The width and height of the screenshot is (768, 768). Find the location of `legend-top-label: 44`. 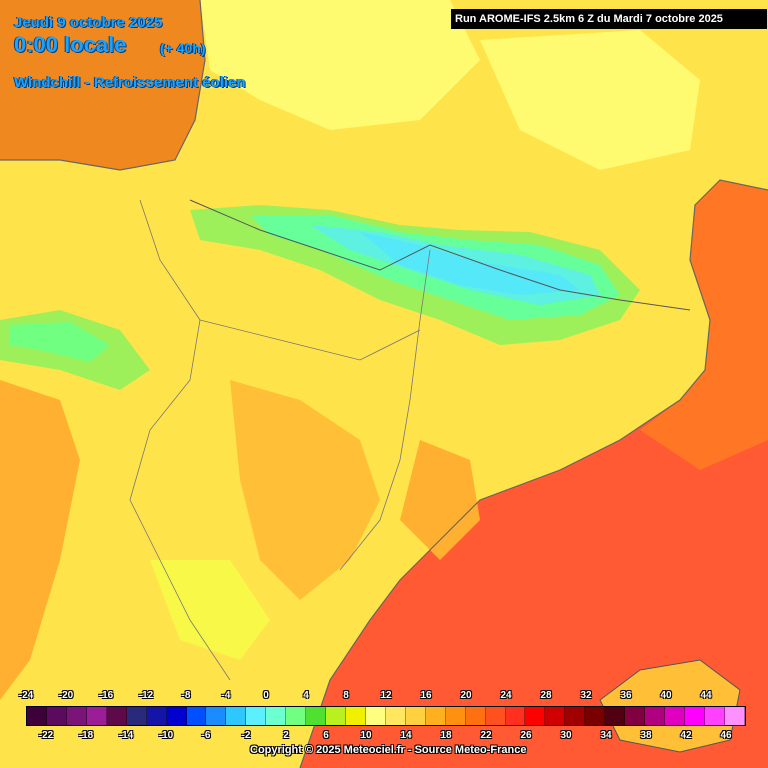

legend-top-label: 44 is located at coordinates (706, 695).